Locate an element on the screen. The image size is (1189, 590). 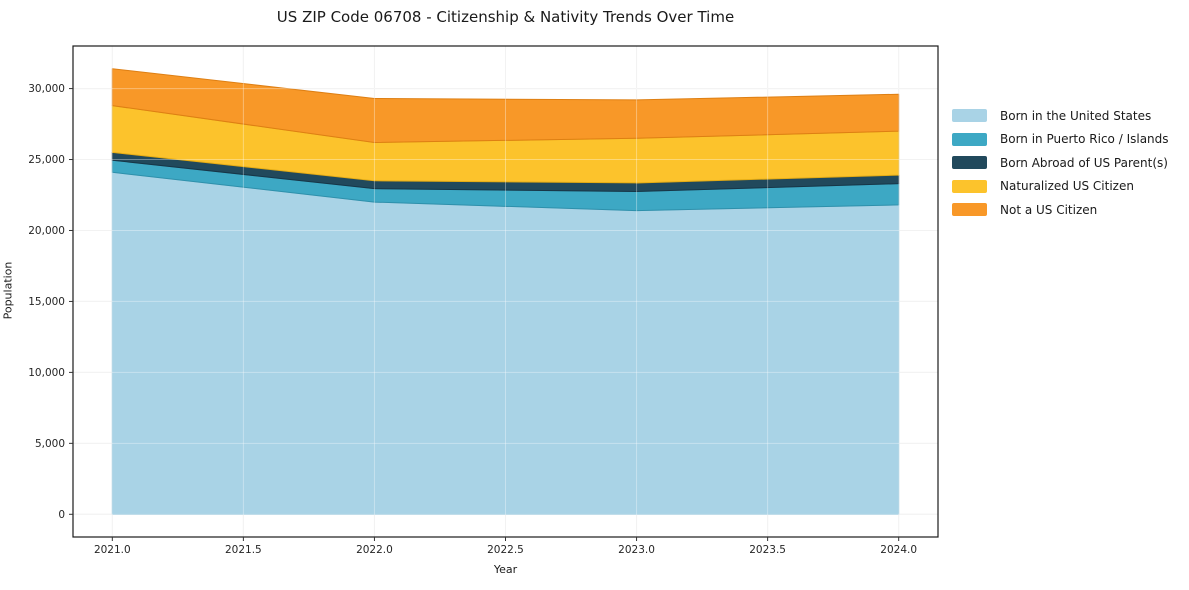
y-tick-label: 10,000 is located at coordinates (46, 373).